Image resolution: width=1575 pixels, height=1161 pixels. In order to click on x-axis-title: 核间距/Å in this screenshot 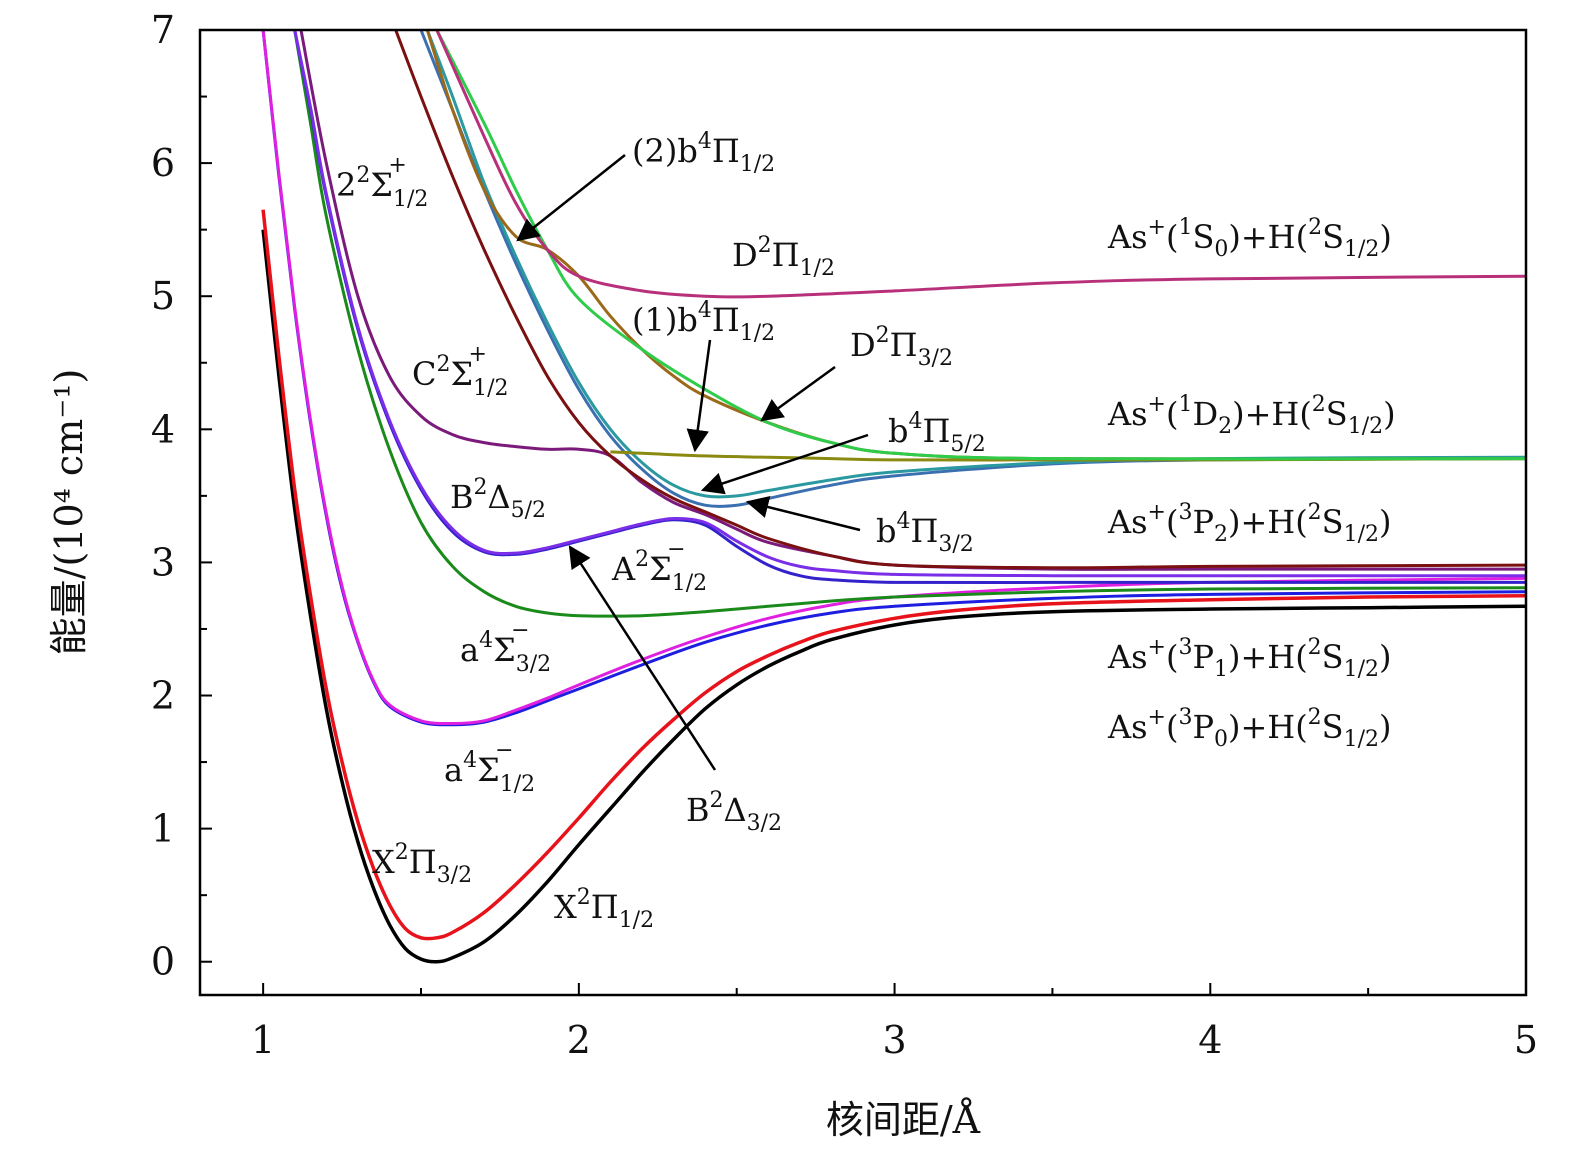, I will do `click(903, 1120)`.